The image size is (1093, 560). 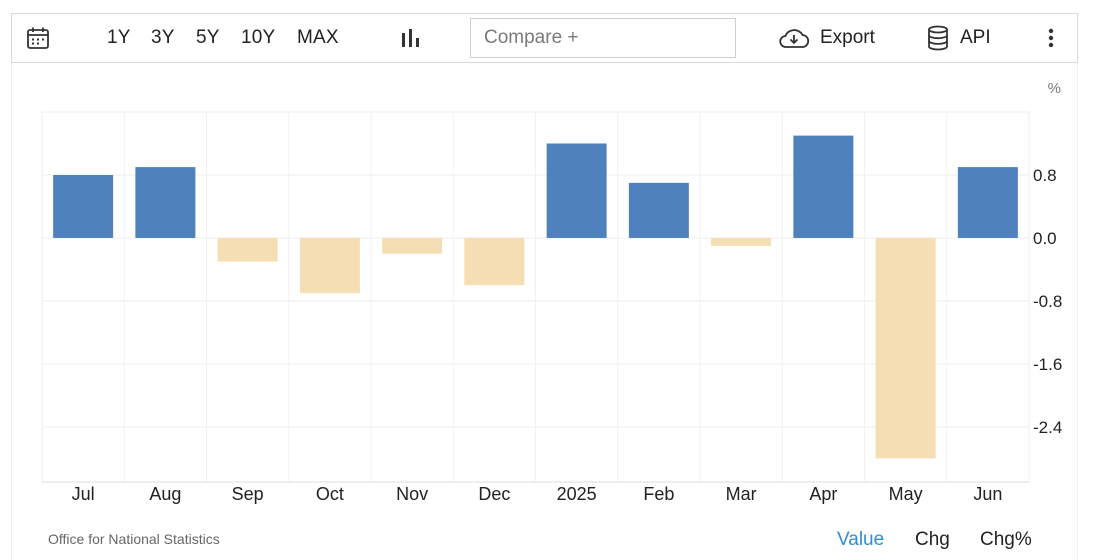 What do you see at coordinates (987, 494) in the screenshot?
I see `x-tick-label: Jun` at bounding box center [987, 494].